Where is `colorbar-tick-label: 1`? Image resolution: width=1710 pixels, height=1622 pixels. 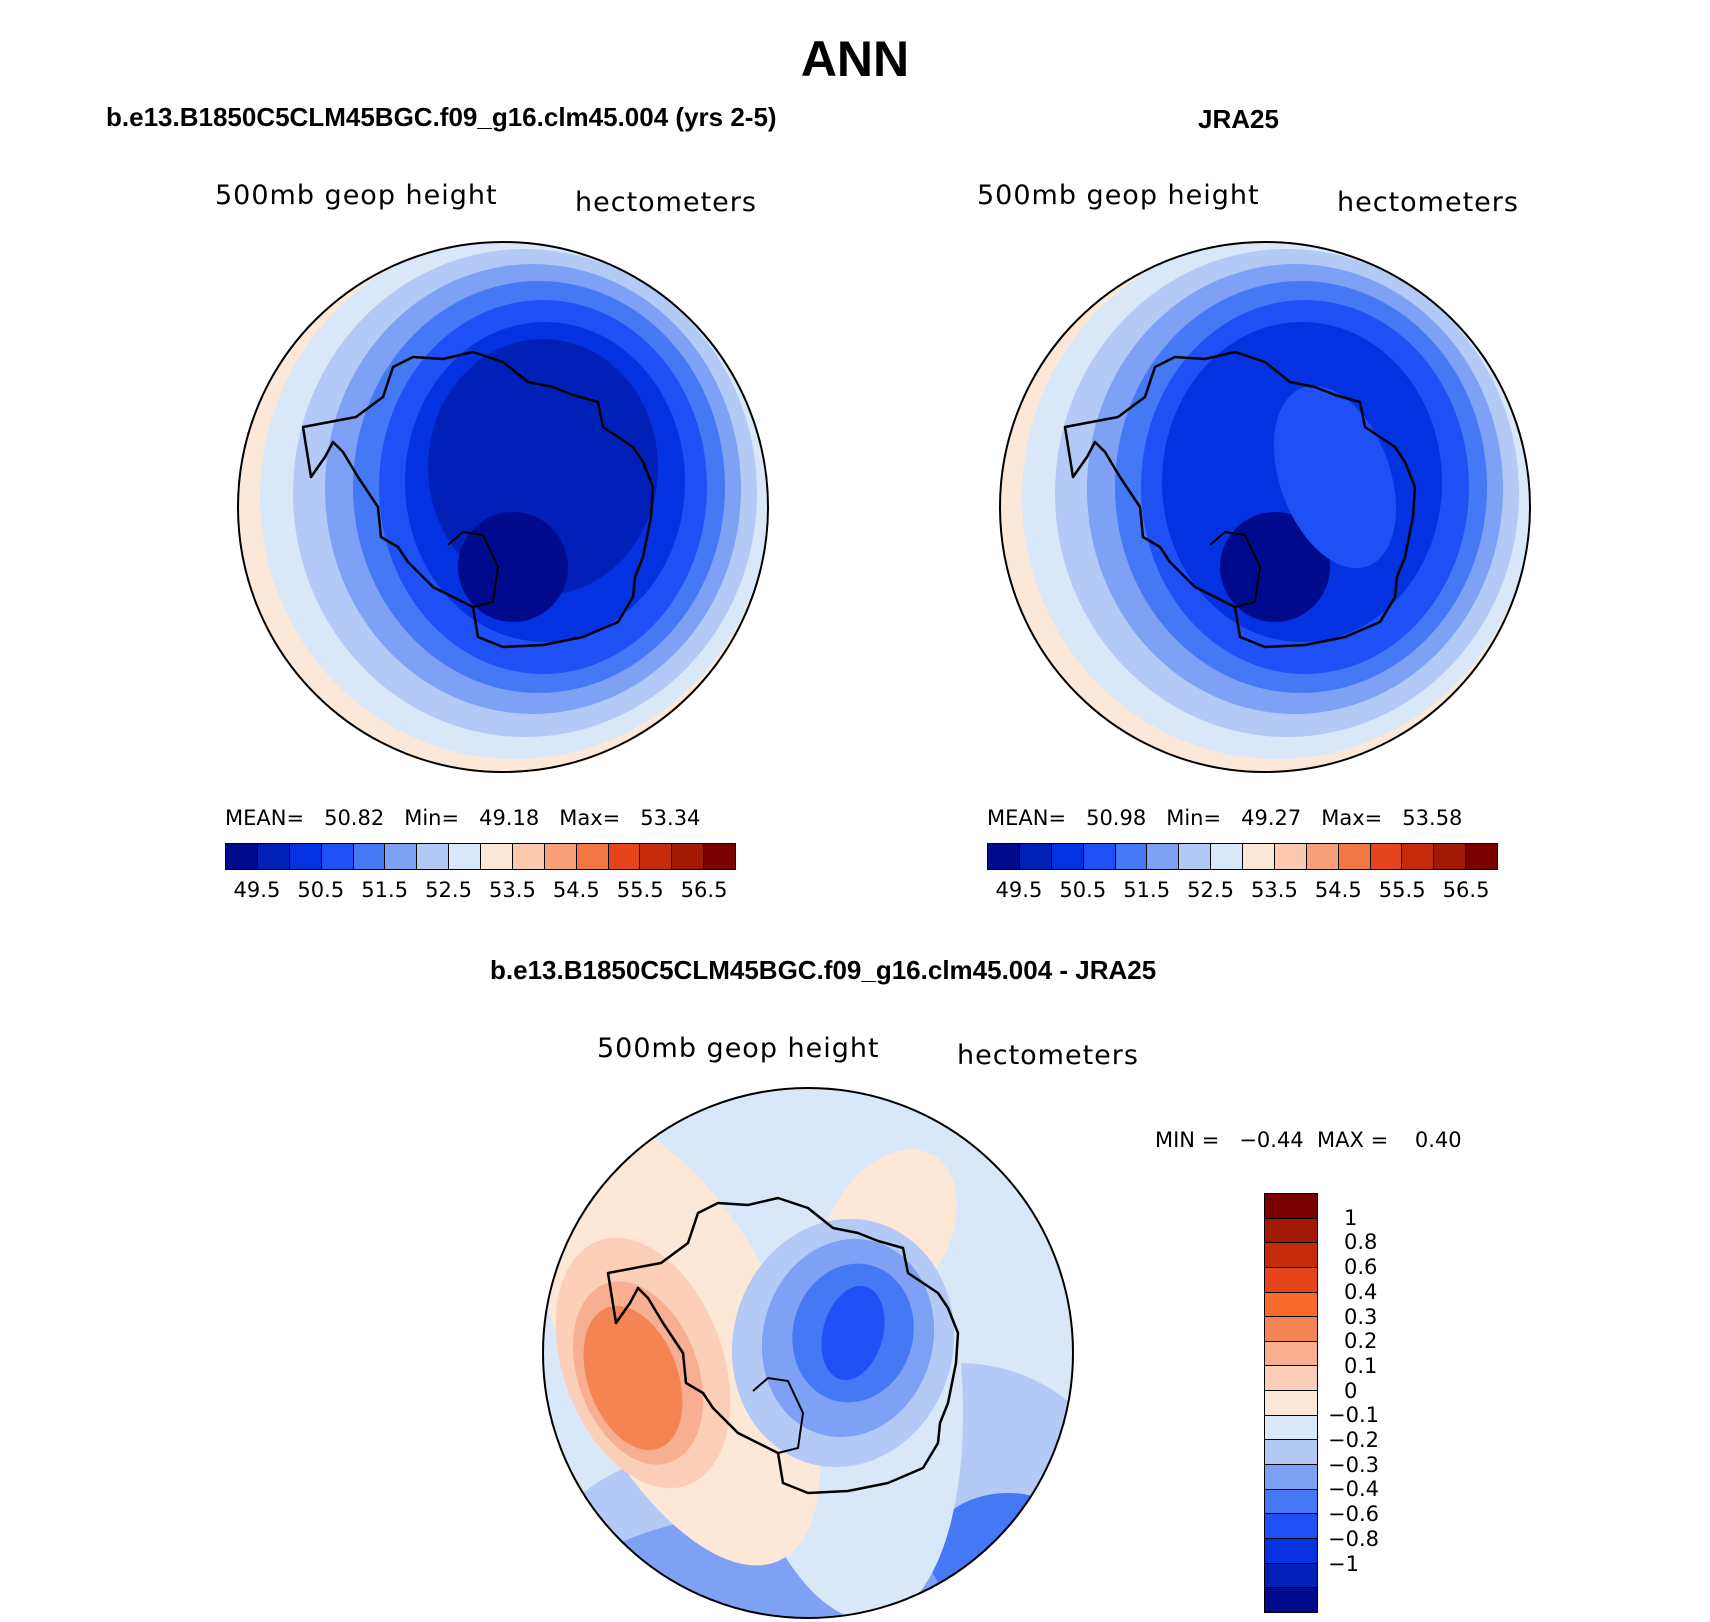 colorbar-tick-label: 1 is located at coordinates (1351, 1217).